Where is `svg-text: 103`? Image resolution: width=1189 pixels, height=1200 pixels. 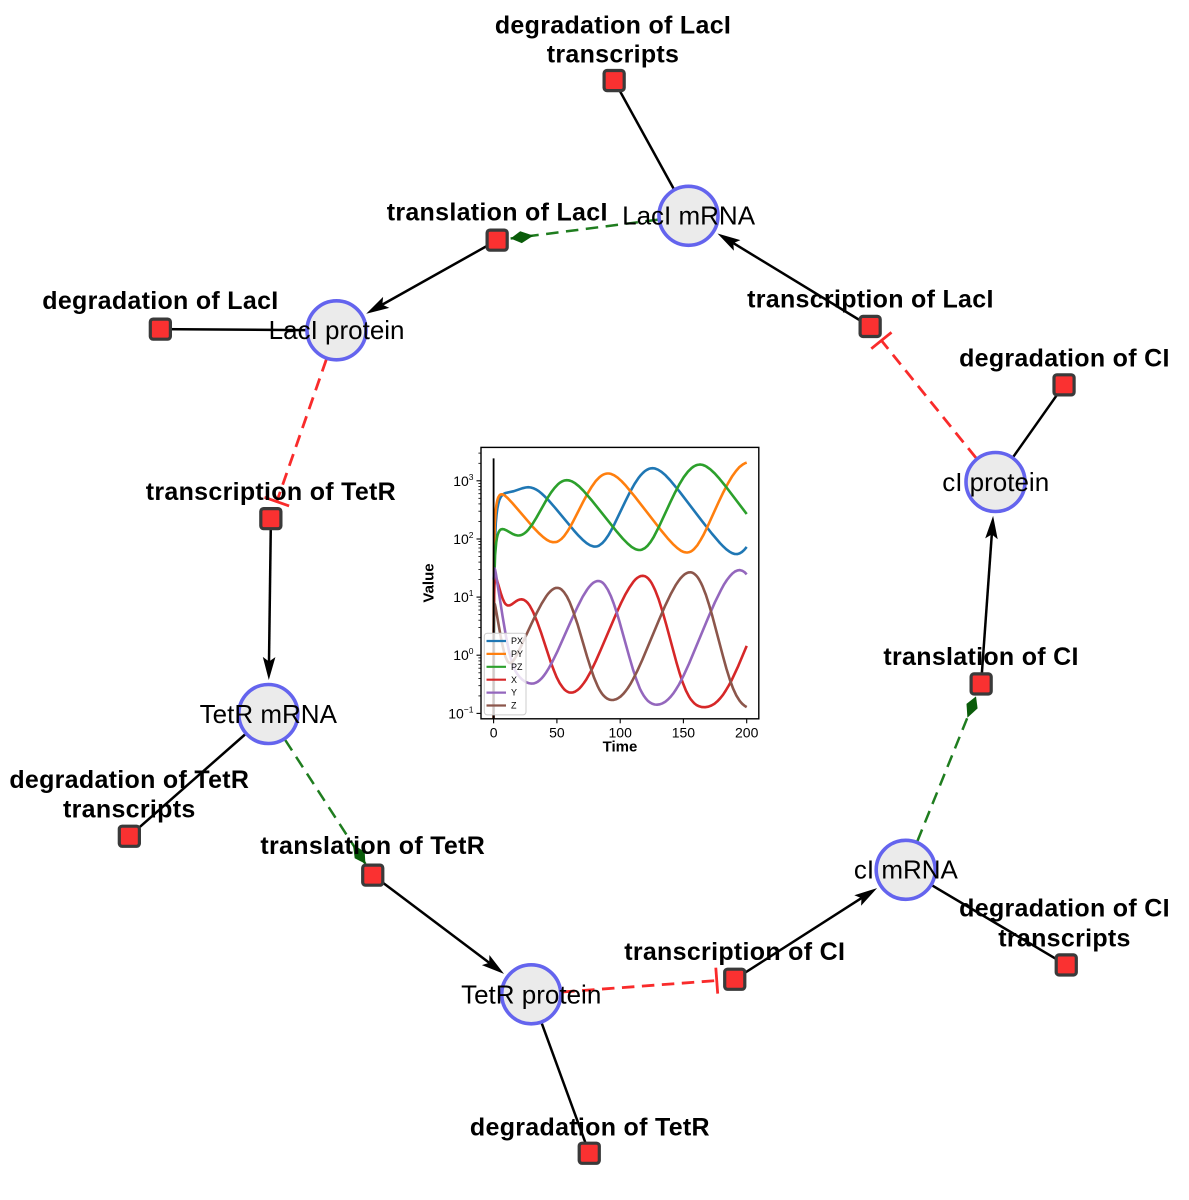
svg-text: 103 is located at coordinates (463, 480).